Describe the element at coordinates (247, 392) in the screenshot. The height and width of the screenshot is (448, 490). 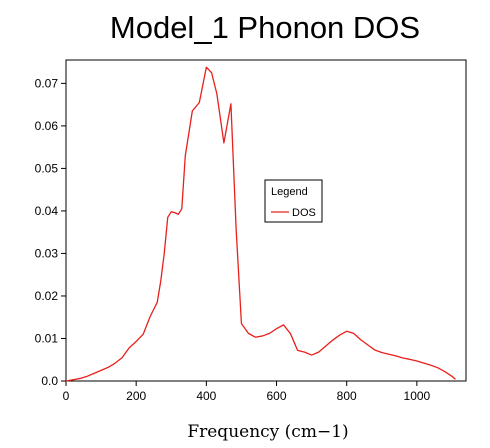
I see `x-axis: 0 200 400 600 800 1000` at that location.